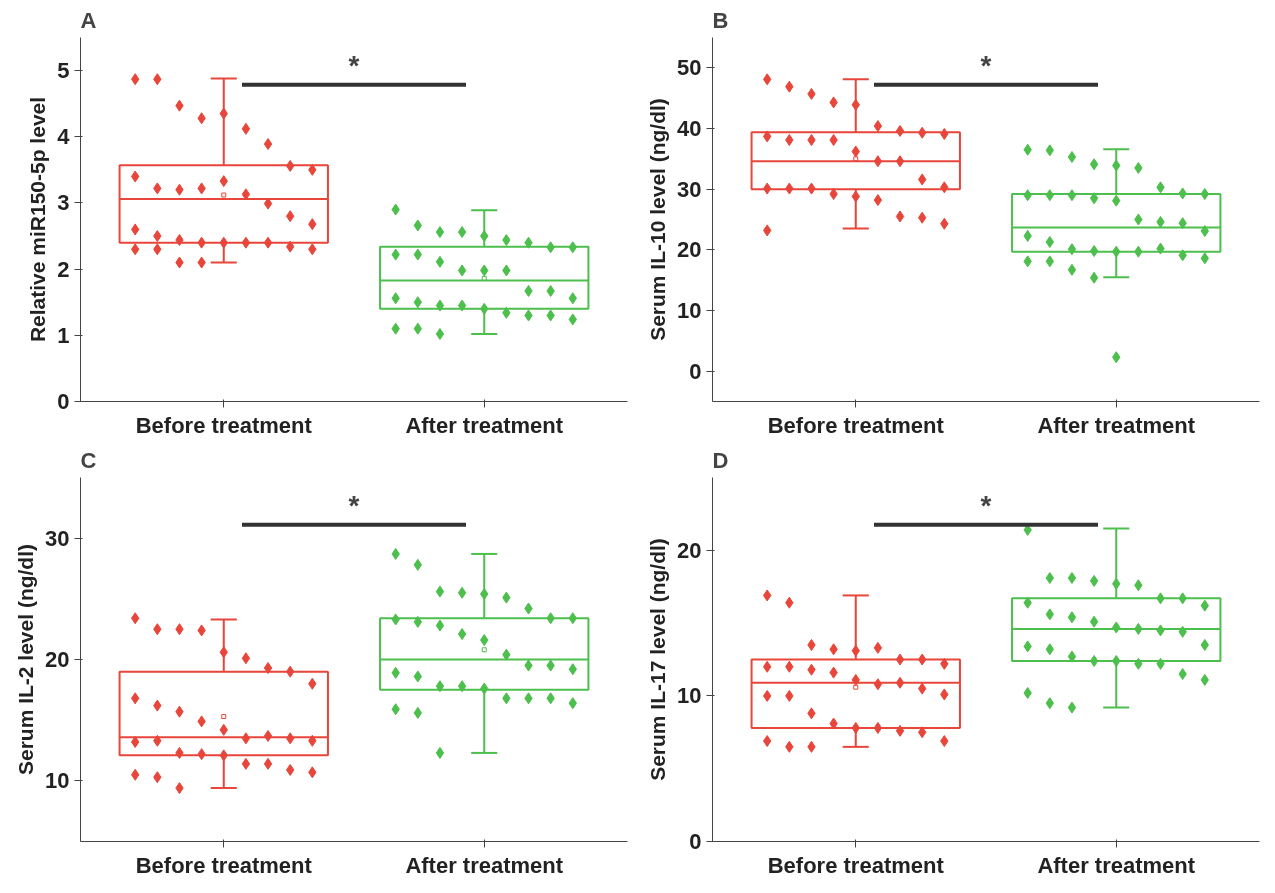 Image resolution: width=1275 pixels, height=893 pixels. I want to click on y-tick-label: 2, so click(63, 269).